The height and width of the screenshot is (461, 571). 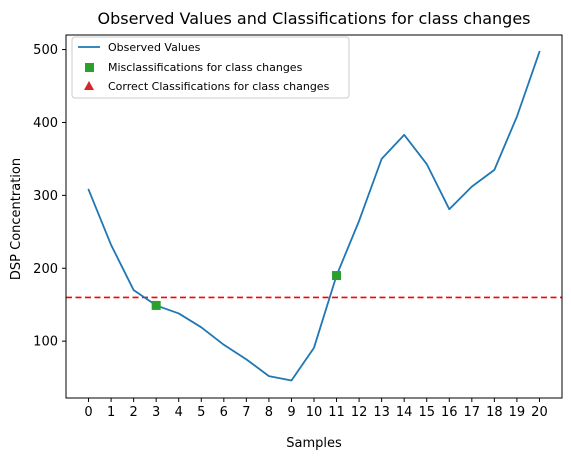 I want to click on legend-label-misclassifications: Misclassifications for class changes, so click(x=205, y=67).